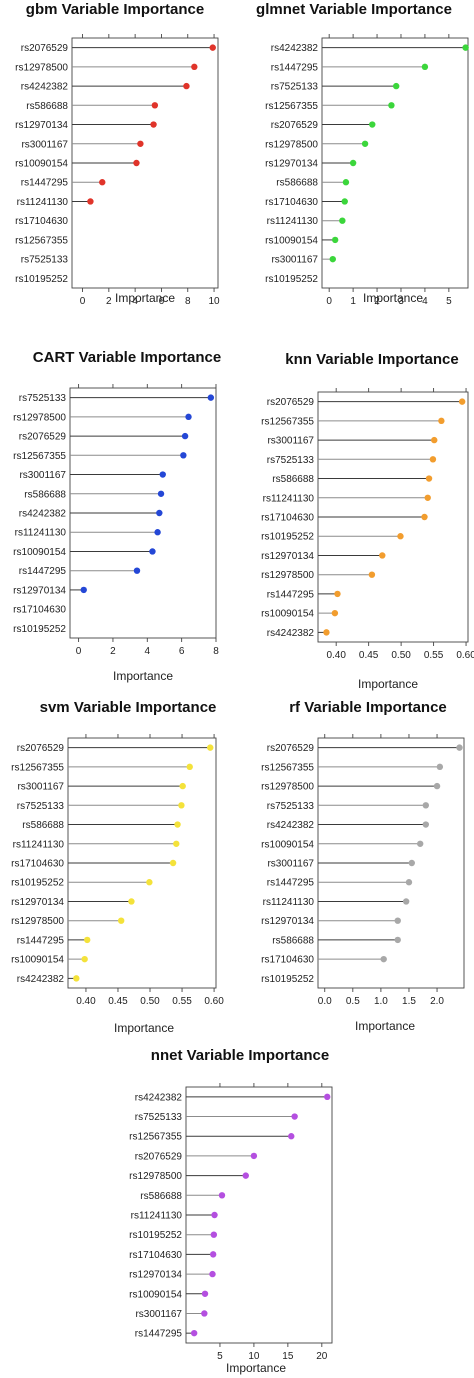 The height and width of the screenshot is (1378, 474). What do you see at coordinates (322, 1356) in the screenshot?
I see `x-tick-label: 20` at bounding box center [322, 1356].